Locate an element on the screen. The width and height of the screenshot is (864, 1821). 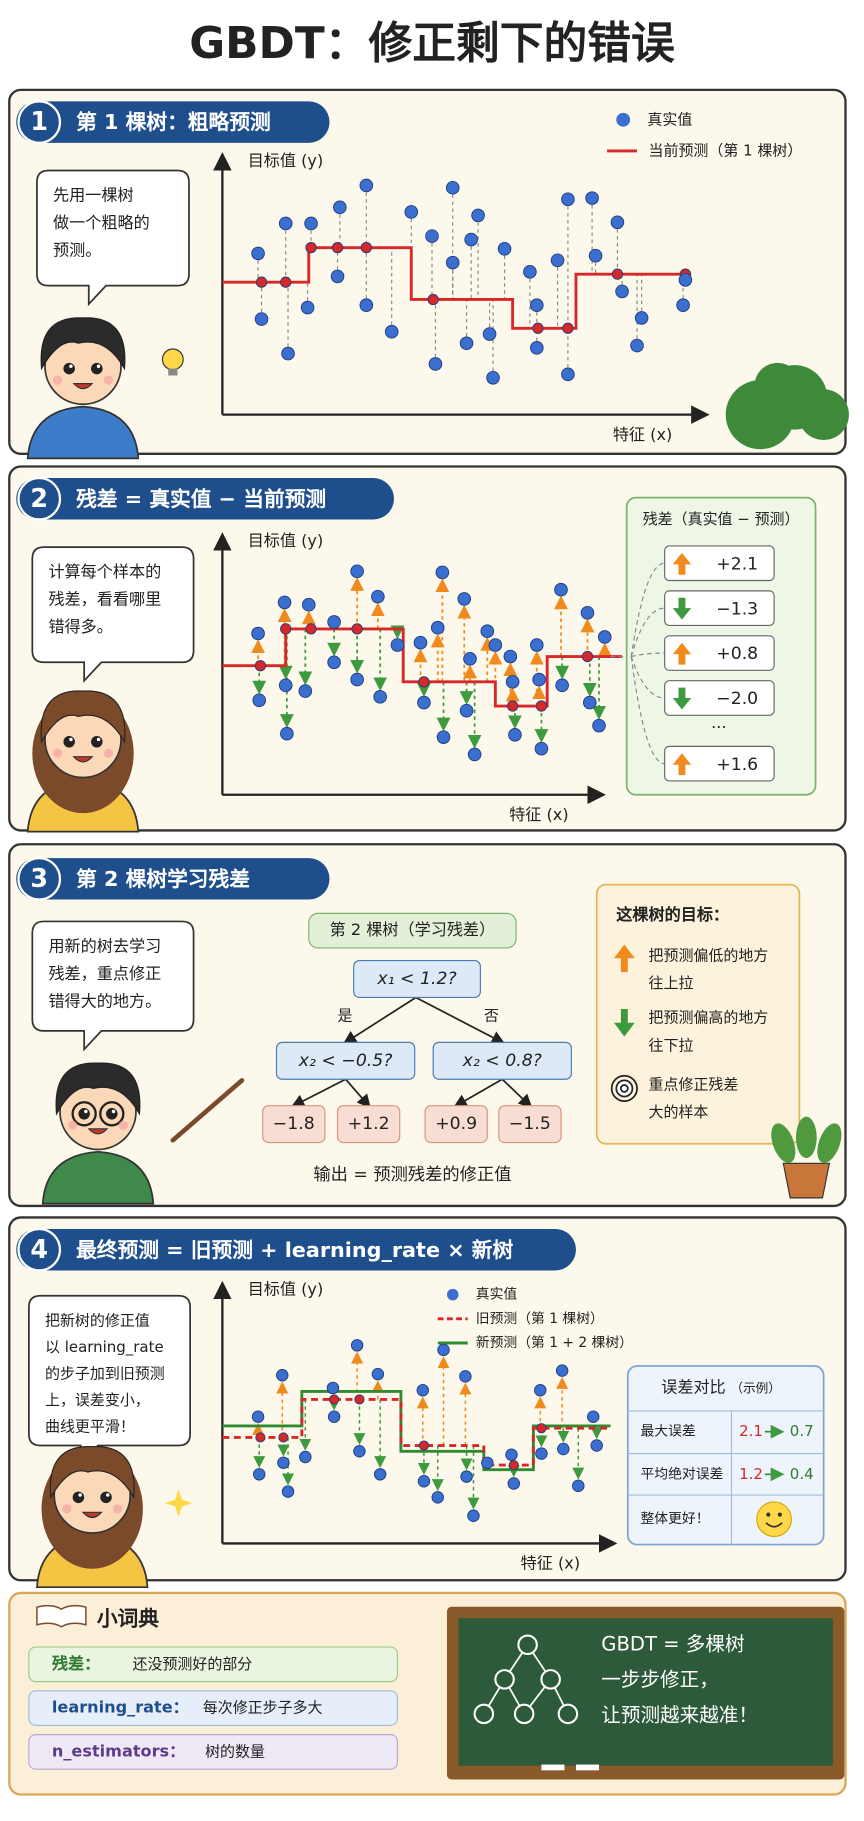
section-number: 4 is located at coordinates (39, 1249).